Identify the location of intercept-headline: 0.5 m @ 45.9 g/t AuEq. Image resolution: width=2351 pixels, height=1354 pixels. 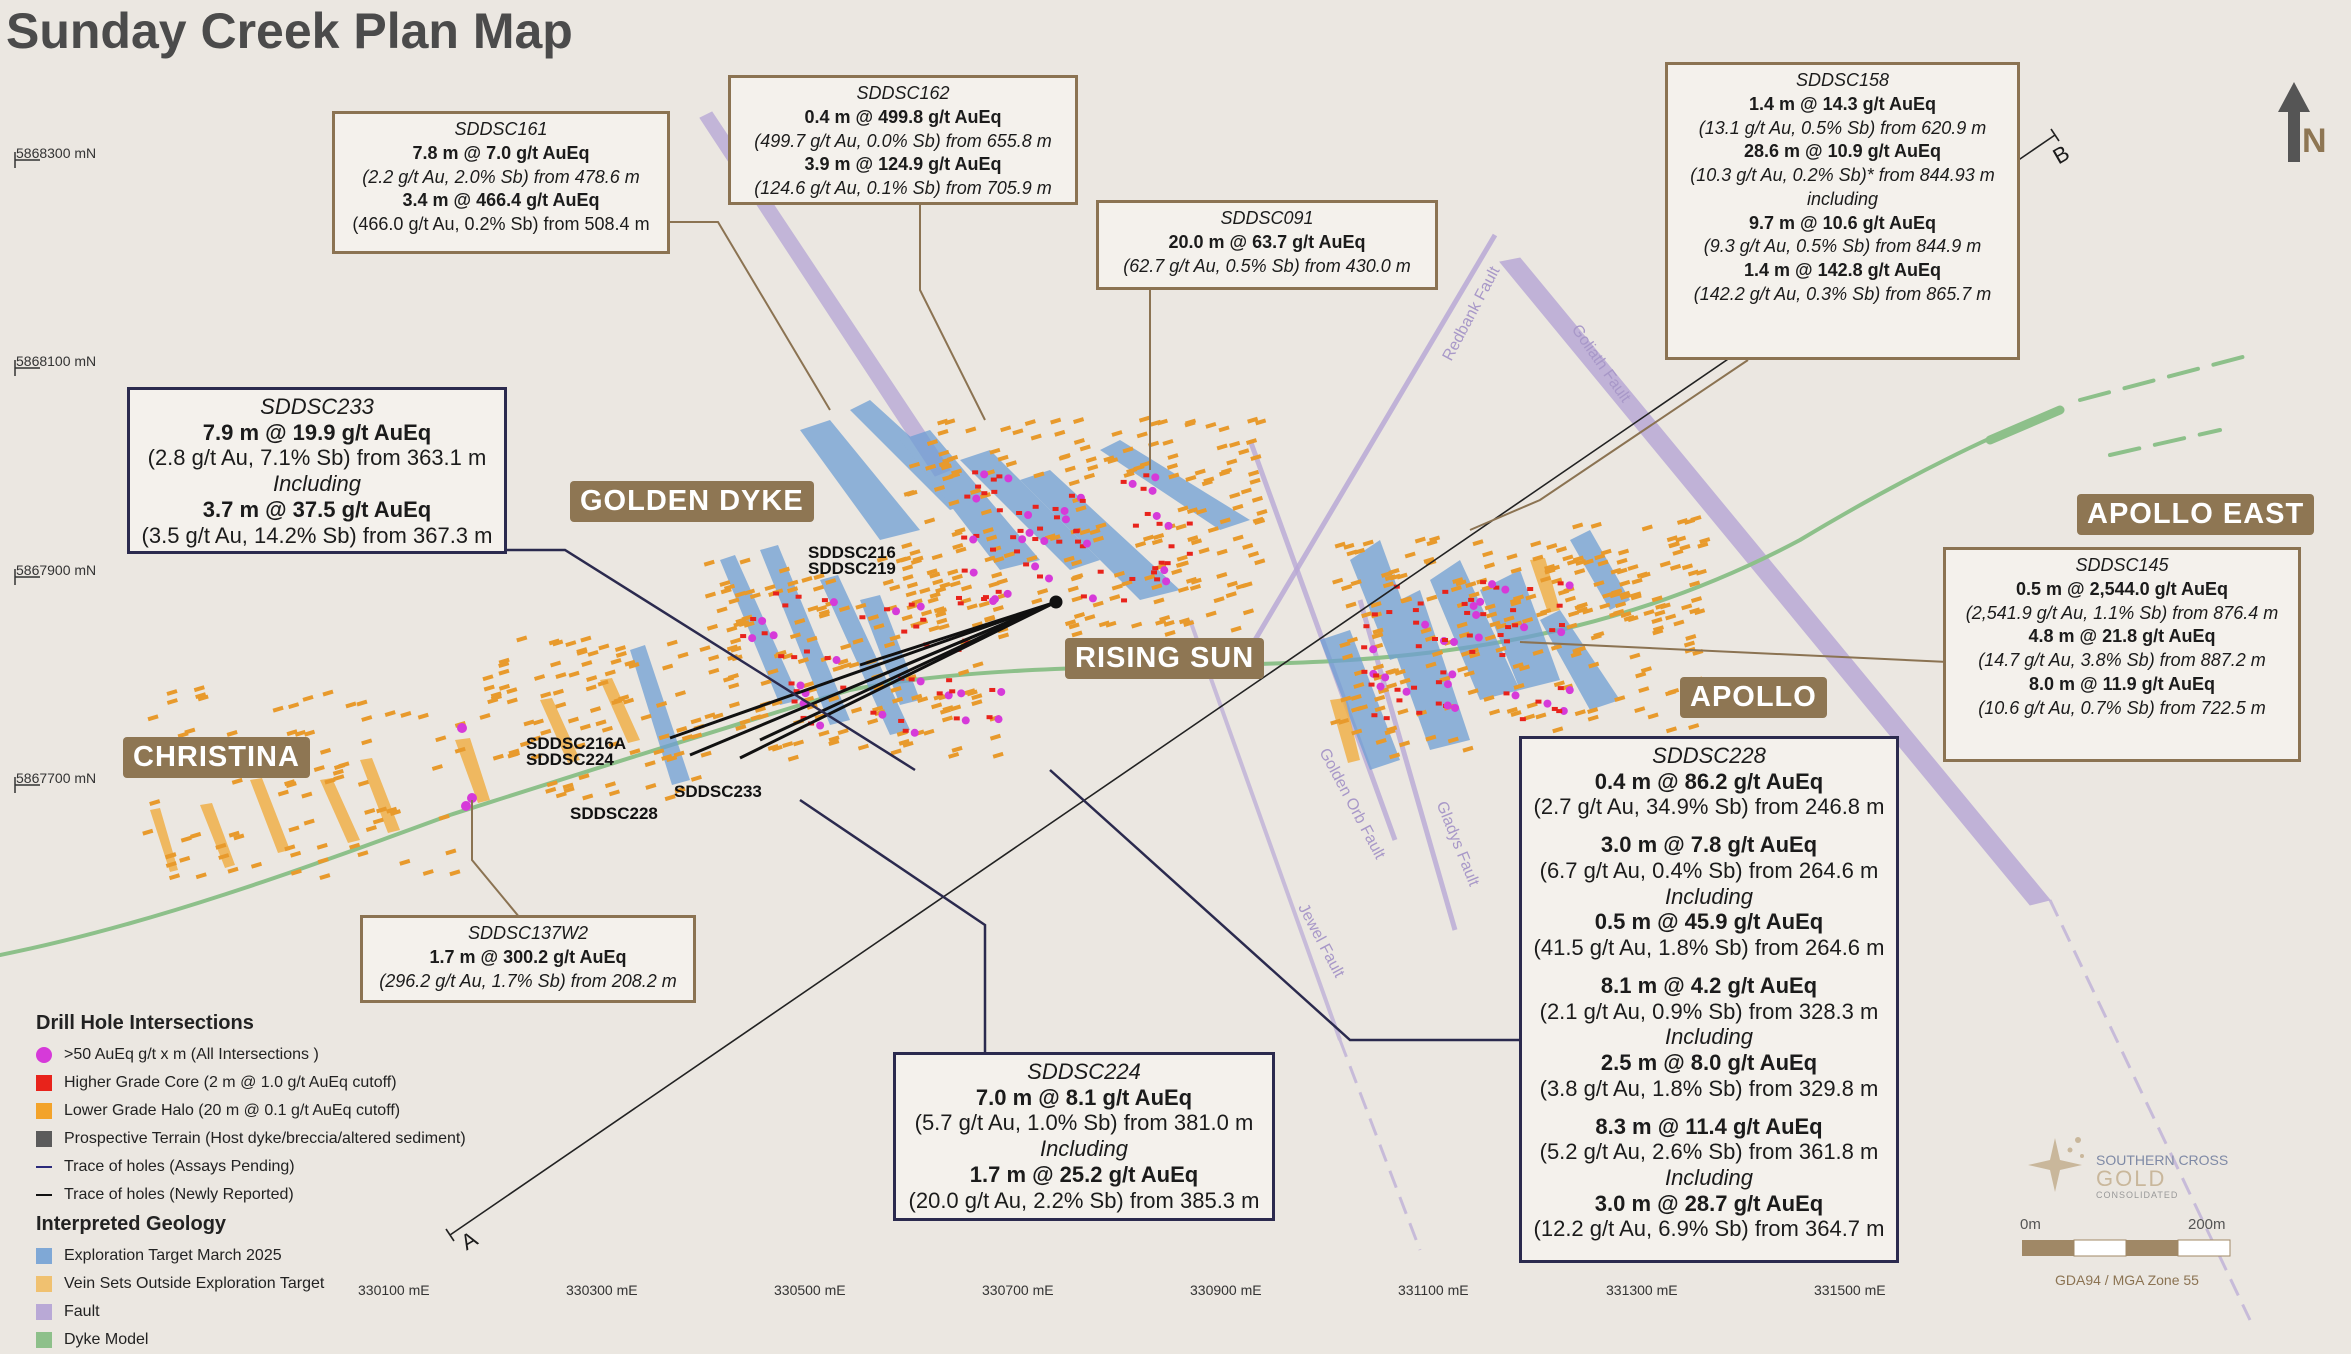
(1709, 922).